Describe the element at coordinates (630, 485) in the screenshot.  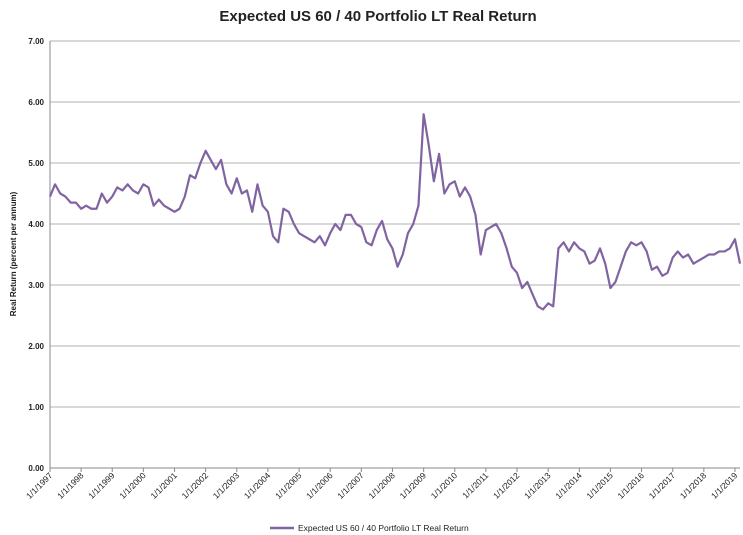
I see `x-tick-label: 1/1/2016` at that location.